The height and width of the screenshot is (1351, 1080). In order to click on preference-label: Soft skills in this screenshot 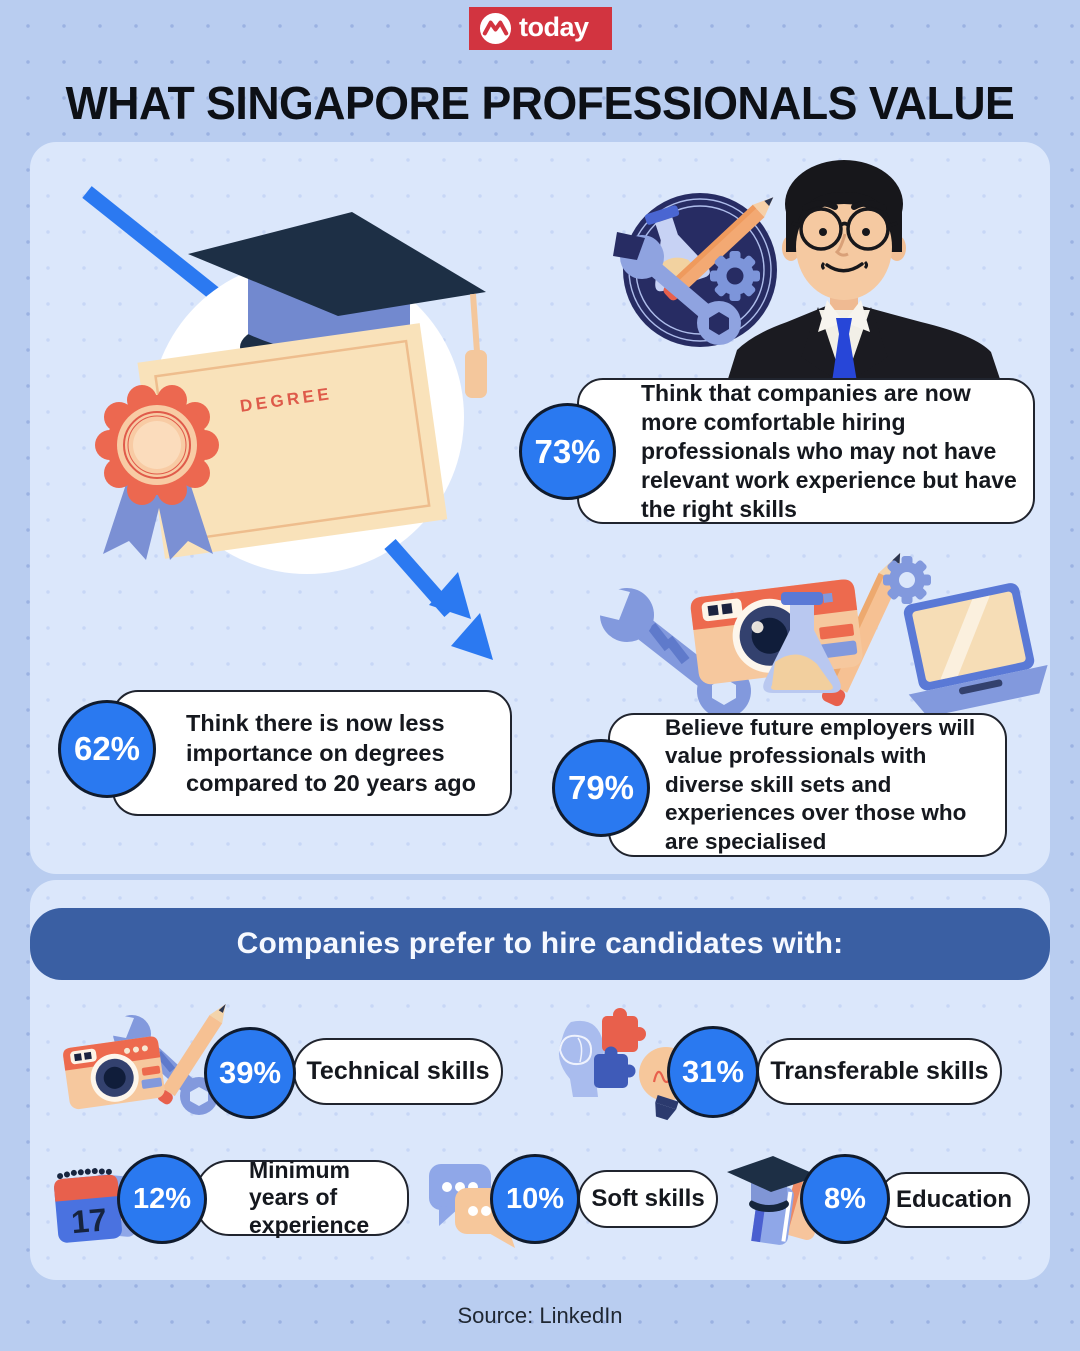, I will do `click(648, 1198)`.